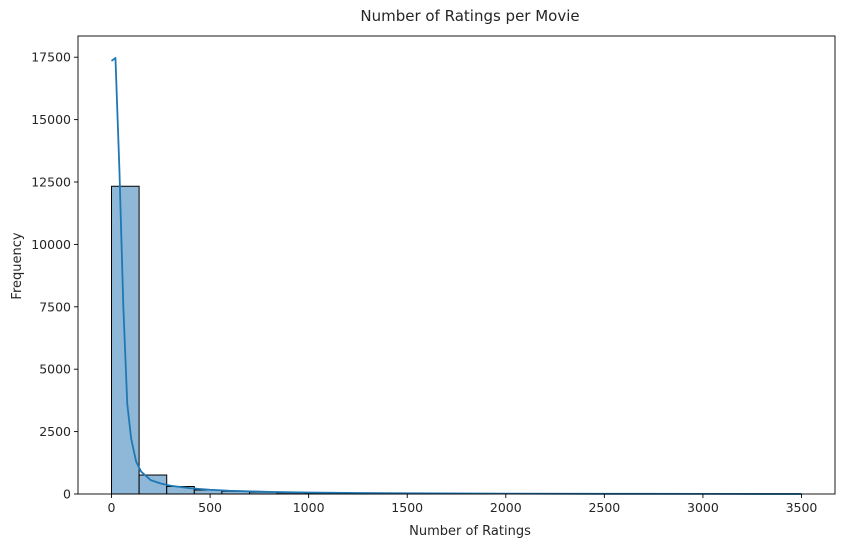 Image resolution: width=868 pixels, height=547 pixels. What do you see at coordinates (703, 507) in the screenshot?
I see `x-tick-label: 3000` at bounding box center [703, 507].